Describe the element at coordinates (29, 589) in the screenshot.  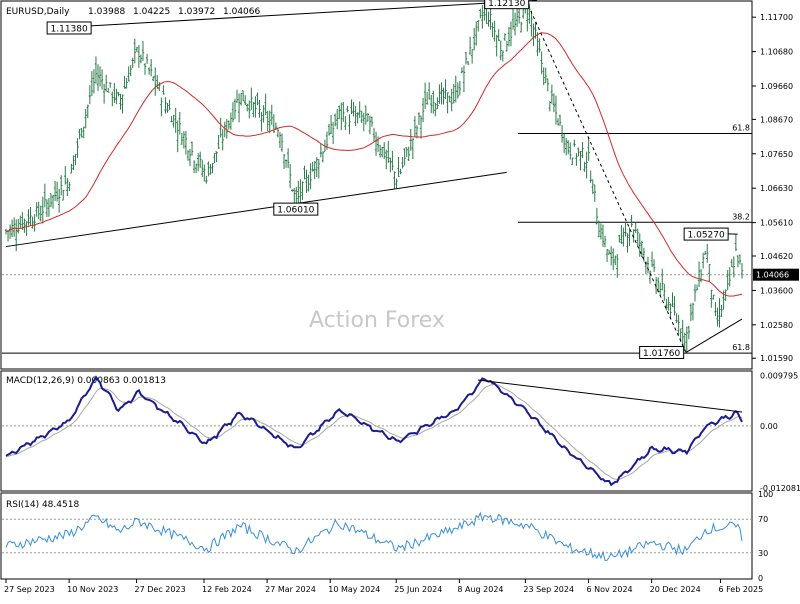
I see `date-tick-label: 27 Sep 2023` at that location.